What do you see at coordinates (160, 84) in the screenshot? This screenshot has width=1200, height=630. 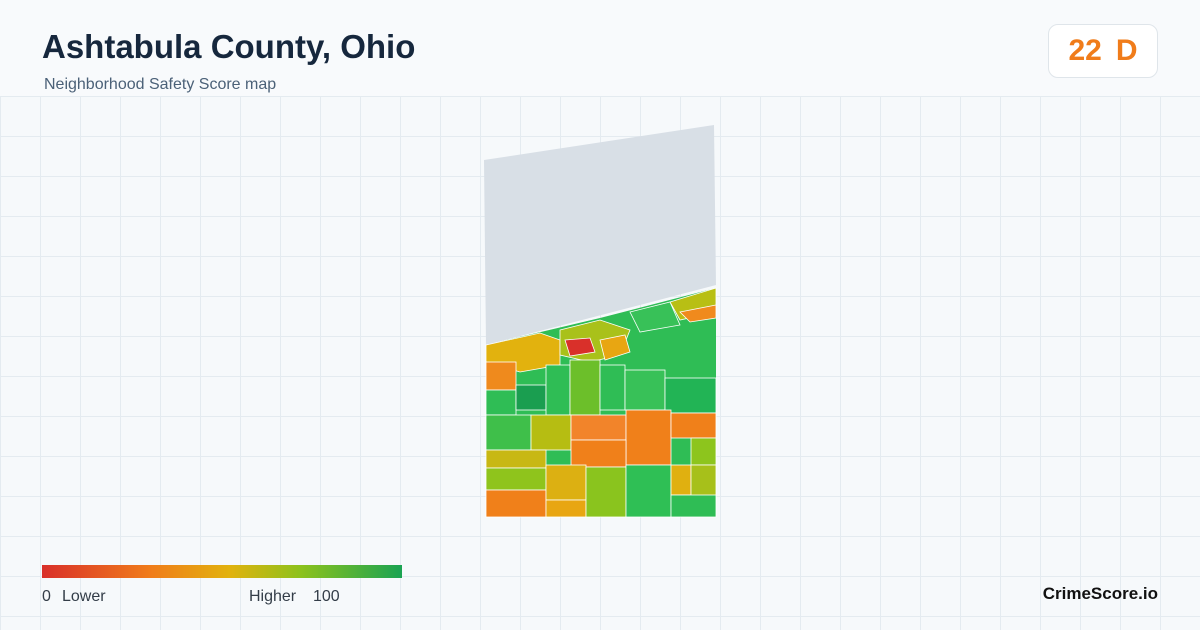 I see `subtitle: Neighborhood Safety Score map` at bounding box center [160, 84].